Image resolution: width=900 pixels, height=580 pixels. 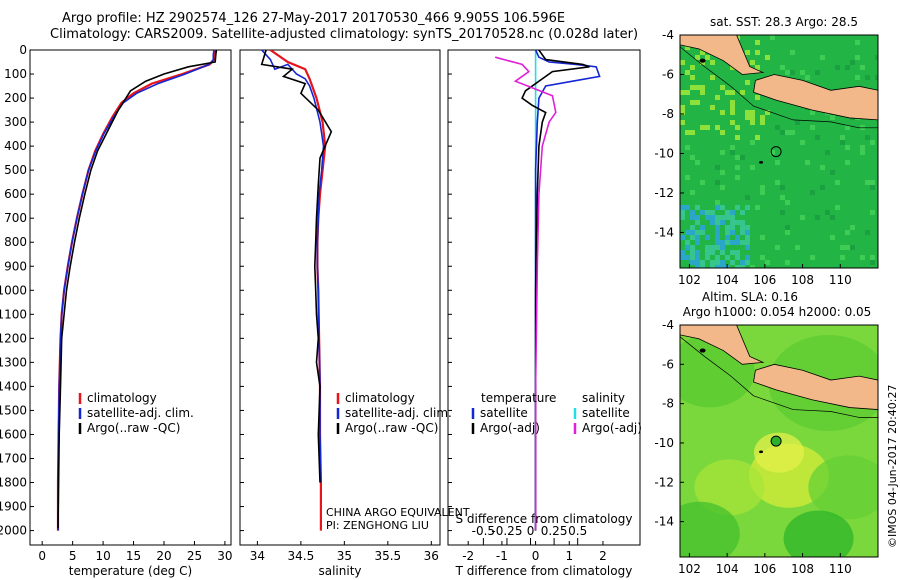 What do you see at coordinates (398, 512) in the screenshot?
I see `pi-annotation-line-1: CHINA ARGO EQUIVALENT` at bounding box center [398, 512].